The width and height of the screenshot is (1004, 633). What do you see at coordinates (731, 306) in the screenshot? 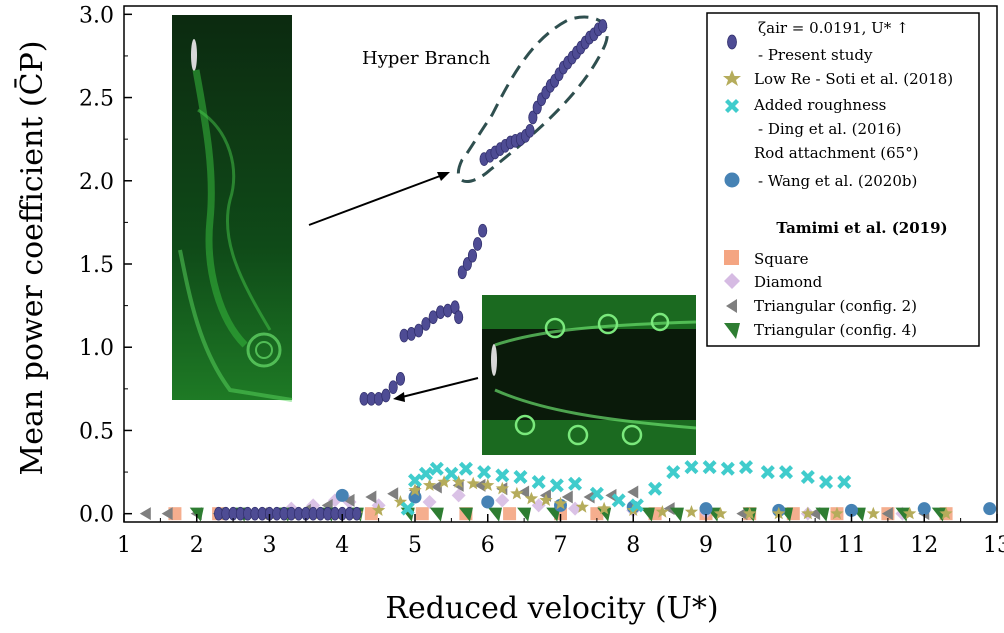
I see `legend-marker-tri2` at bounding box center [731, 306].